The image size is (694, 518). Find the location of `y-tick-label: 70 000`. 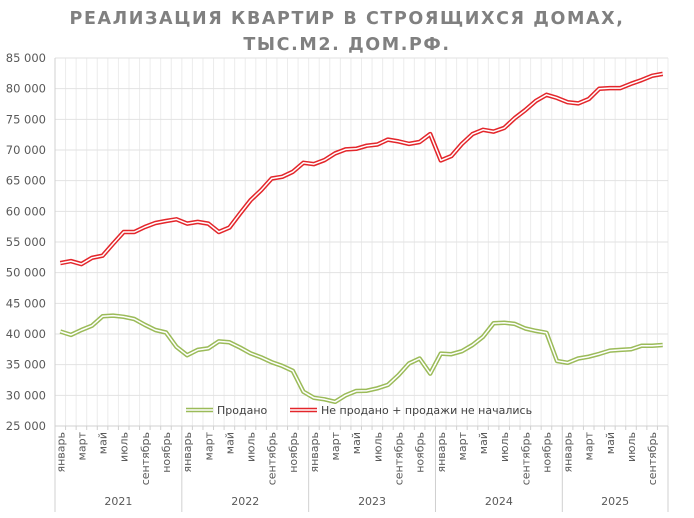

y-tick-label: 70 000 is located at coordinates (26, 150).